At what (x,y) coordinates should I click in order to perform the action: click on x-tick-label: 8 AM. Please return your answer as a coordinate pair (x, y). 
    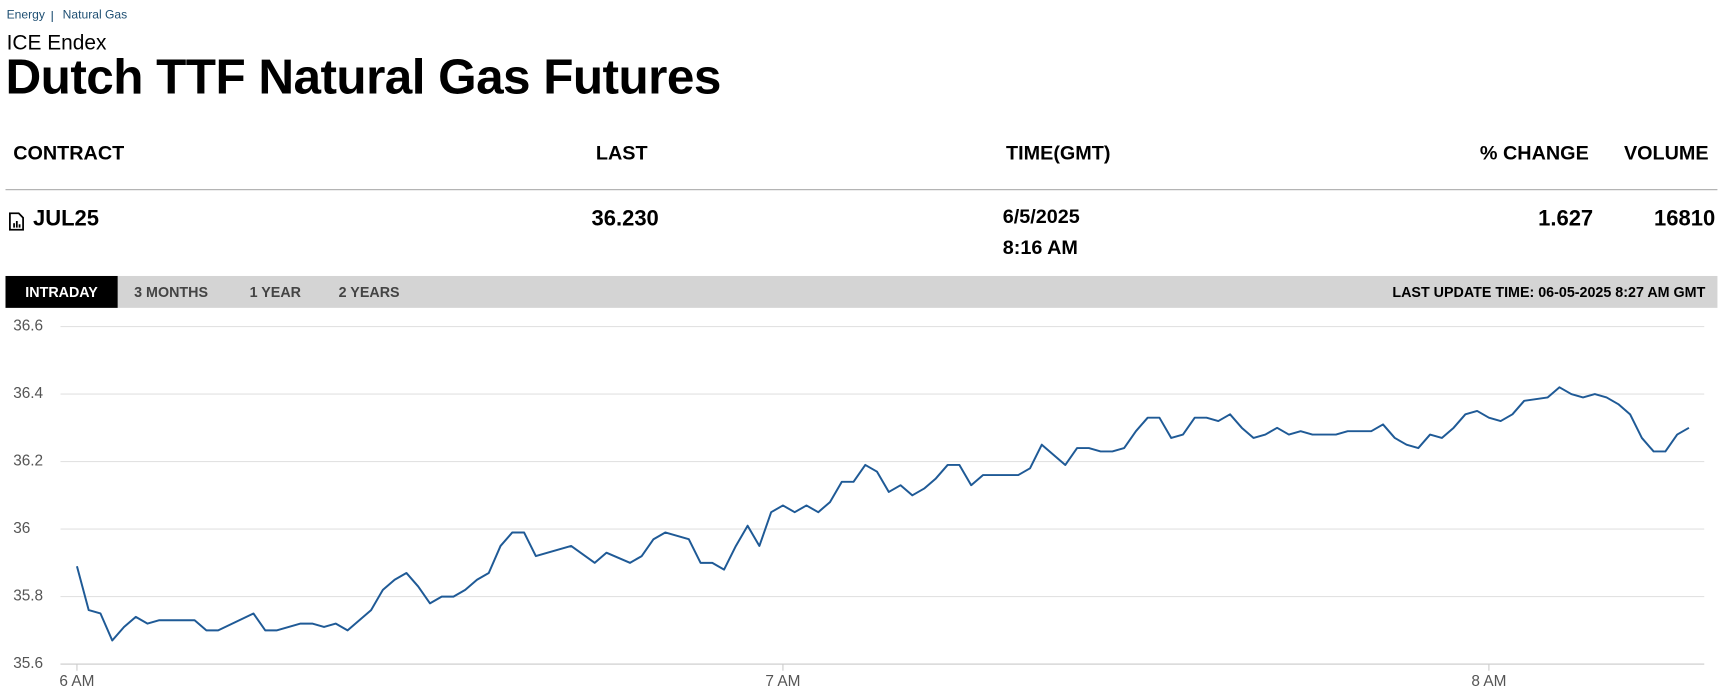
    Looking at the image, I should click on (1488, 681).